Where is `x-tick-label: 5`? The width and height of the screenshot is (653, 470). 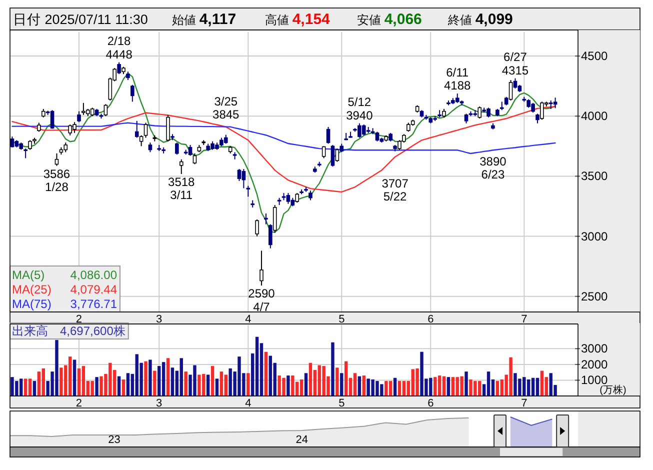
x-tick-label: 5 is located at coordinates (341, 320).